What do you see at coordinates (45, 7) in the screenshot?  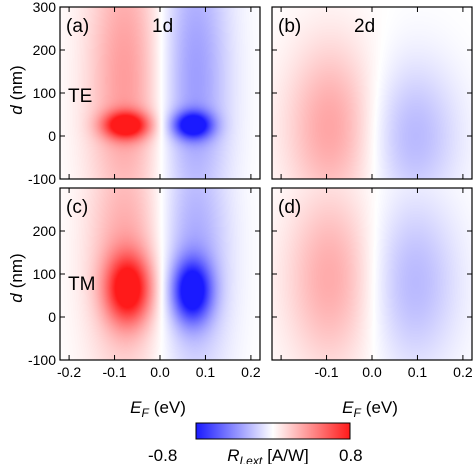 I see `y-tick-label: 300` at bounding box center [45, 7].